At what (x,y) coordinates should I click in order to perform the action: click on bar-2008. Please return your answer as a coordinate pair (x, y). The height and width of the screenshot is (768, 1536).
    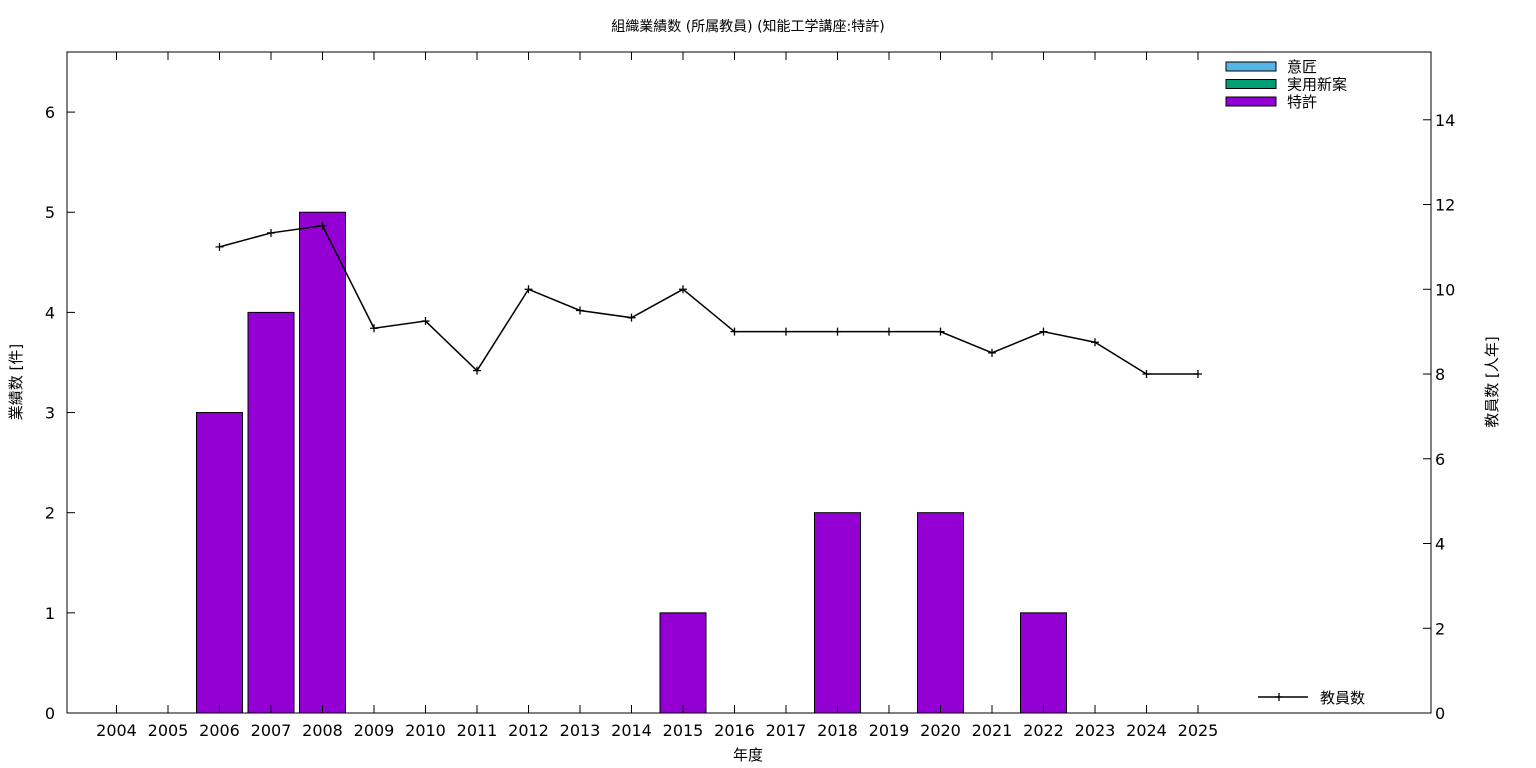
    Looking at the image, I should click on (322, 462).